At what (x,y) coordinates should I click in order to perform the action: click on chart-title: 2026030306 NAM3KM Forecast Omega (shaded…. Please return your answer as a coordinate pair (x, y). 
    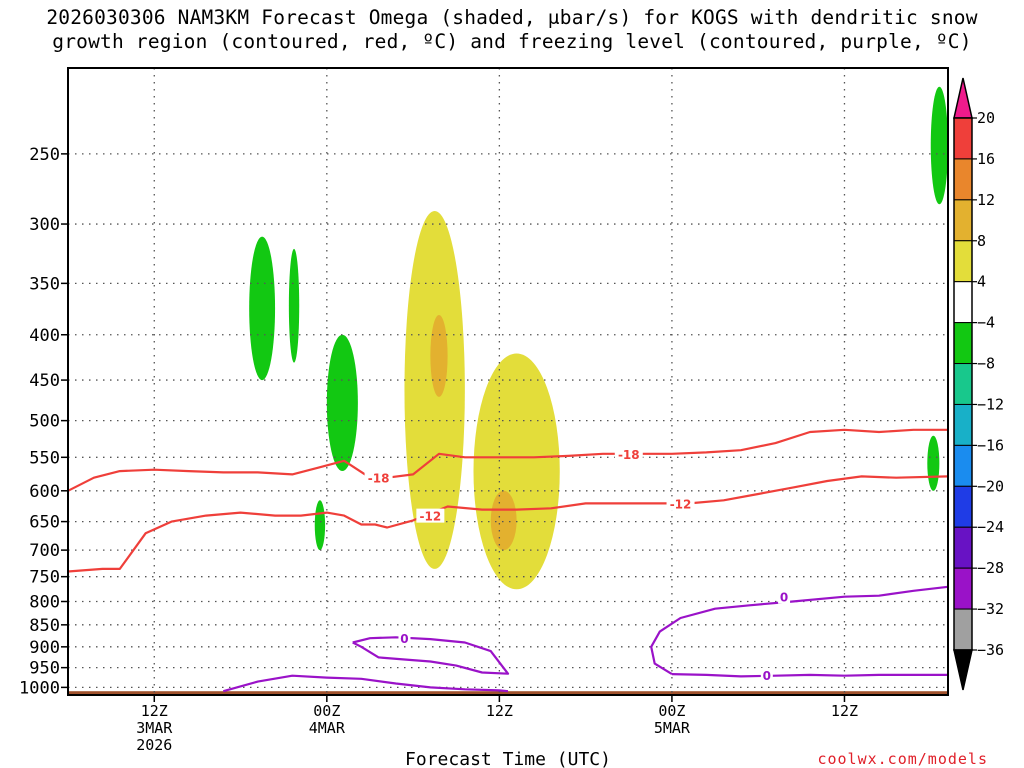
    Looking at the image, I should click on (512, 30).